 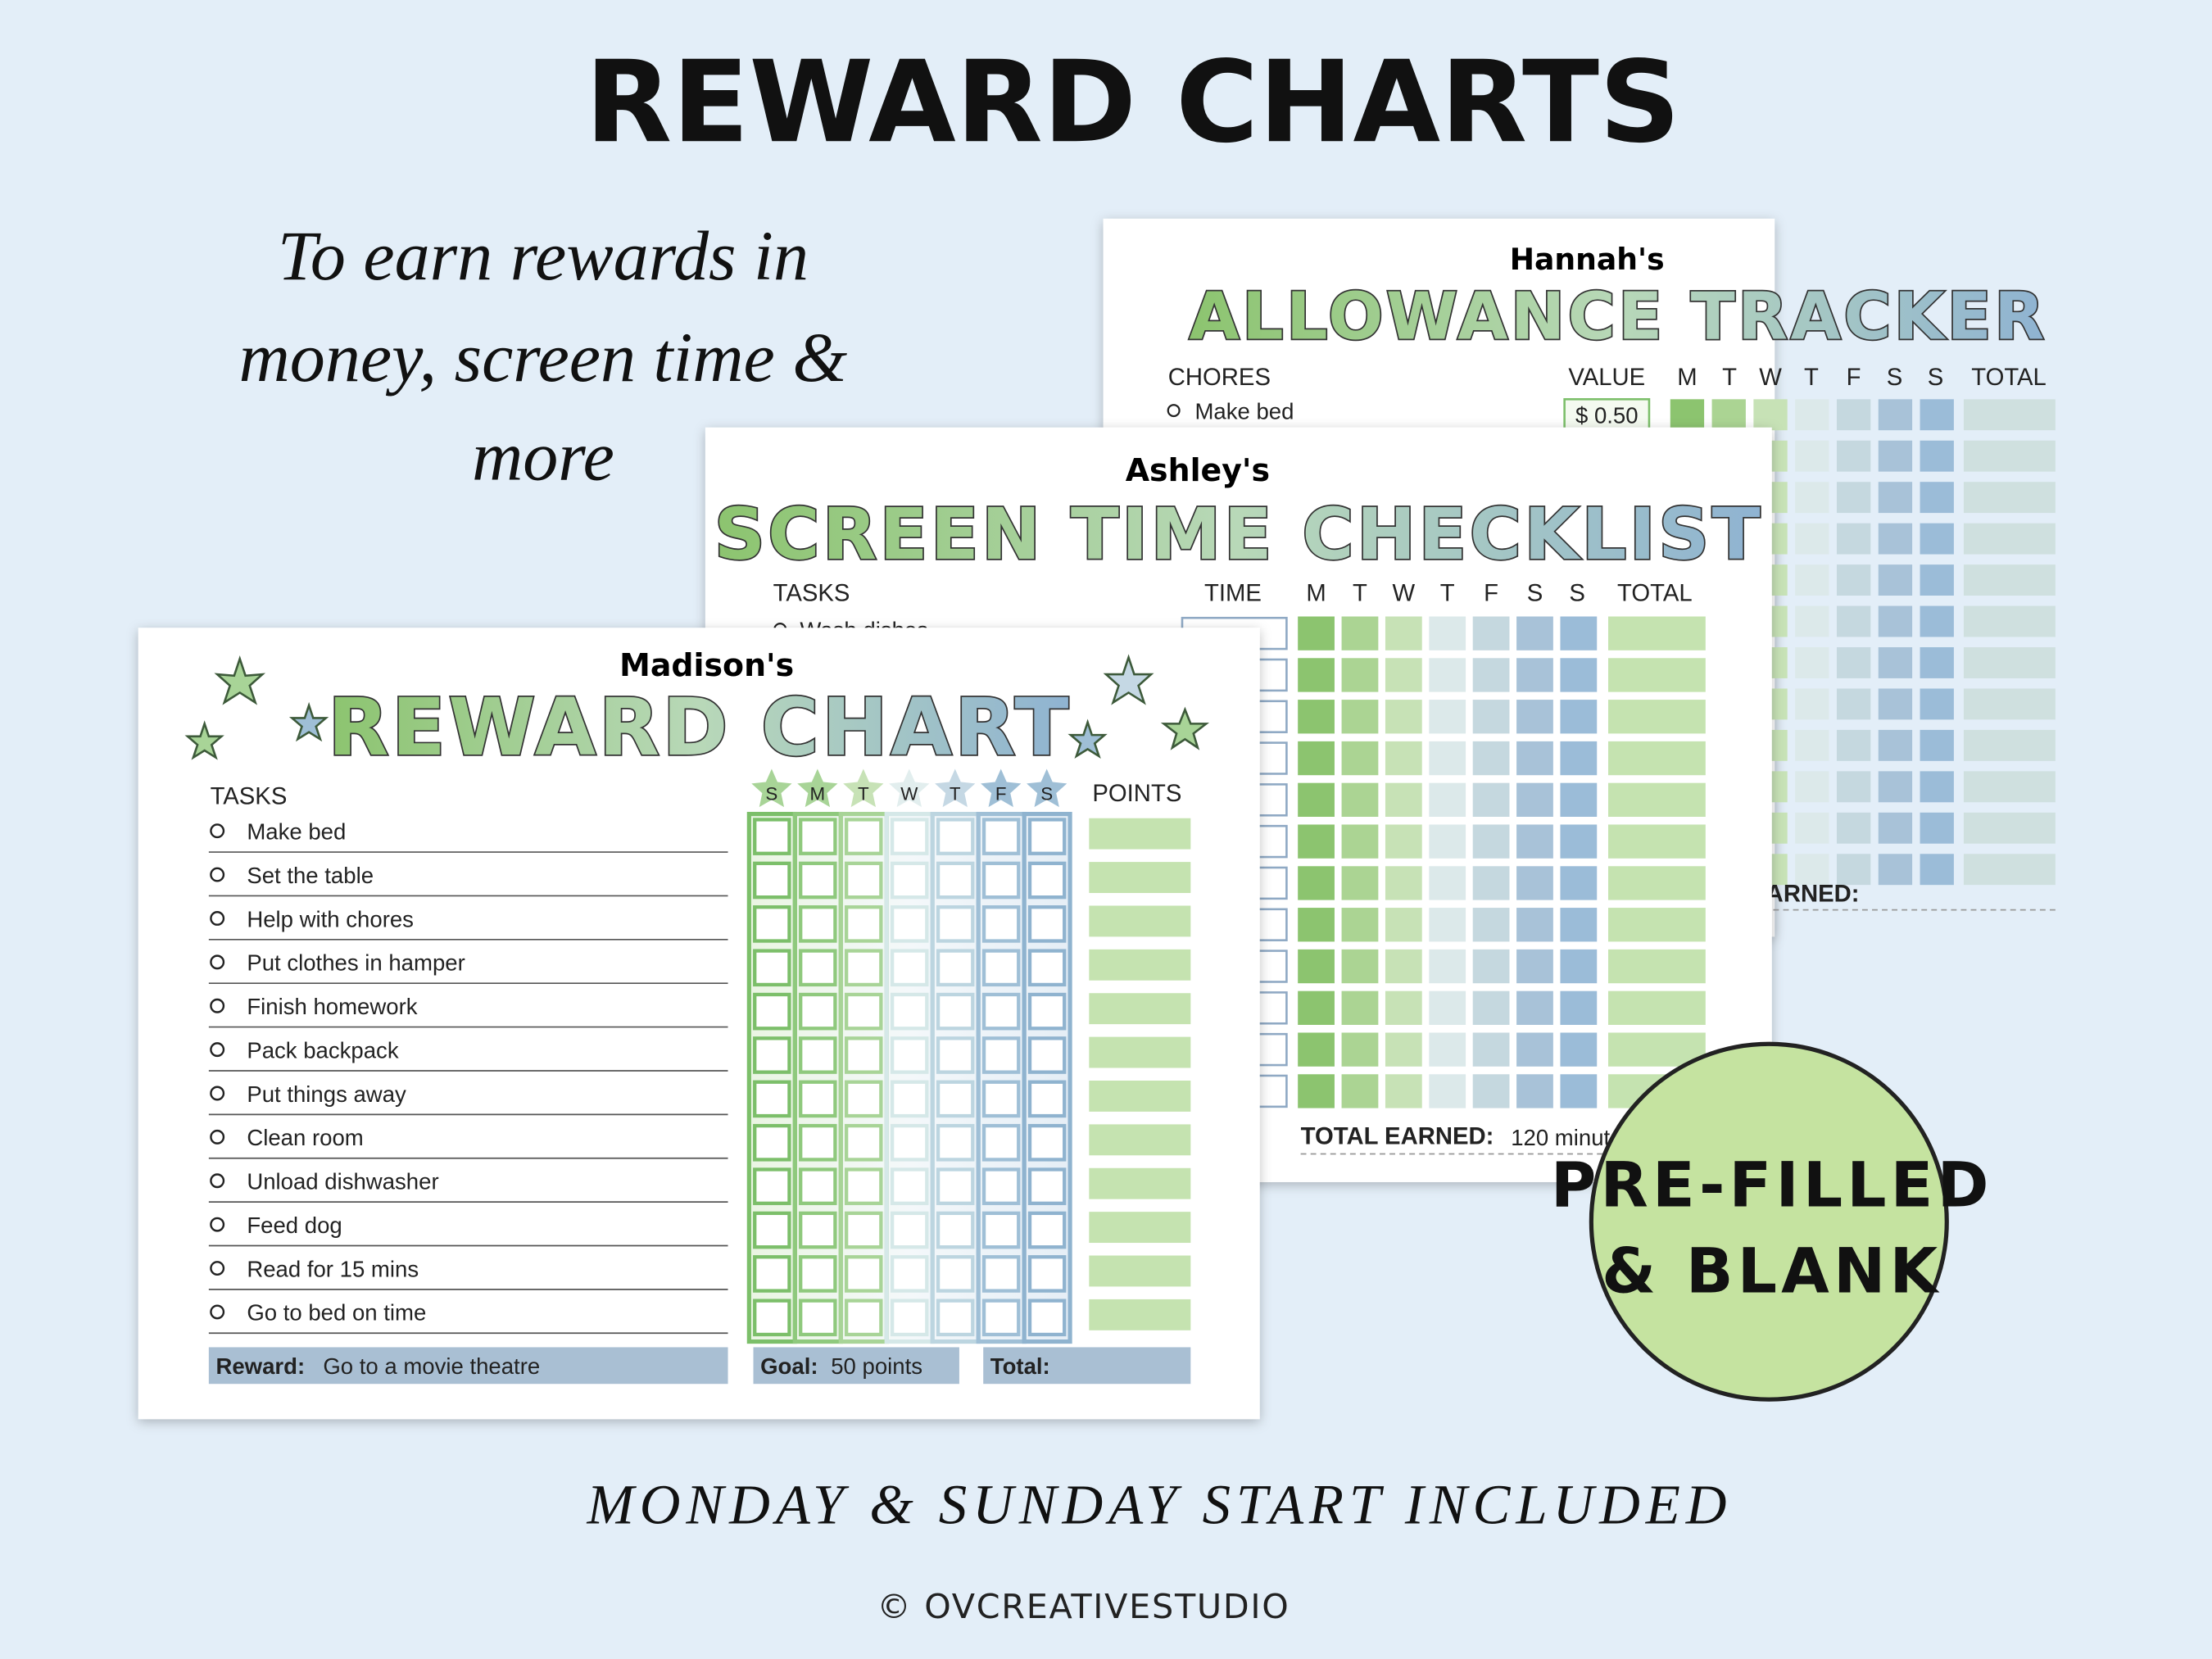 I want to click on column-header: TOTAL, so click(x=2009, y=378).